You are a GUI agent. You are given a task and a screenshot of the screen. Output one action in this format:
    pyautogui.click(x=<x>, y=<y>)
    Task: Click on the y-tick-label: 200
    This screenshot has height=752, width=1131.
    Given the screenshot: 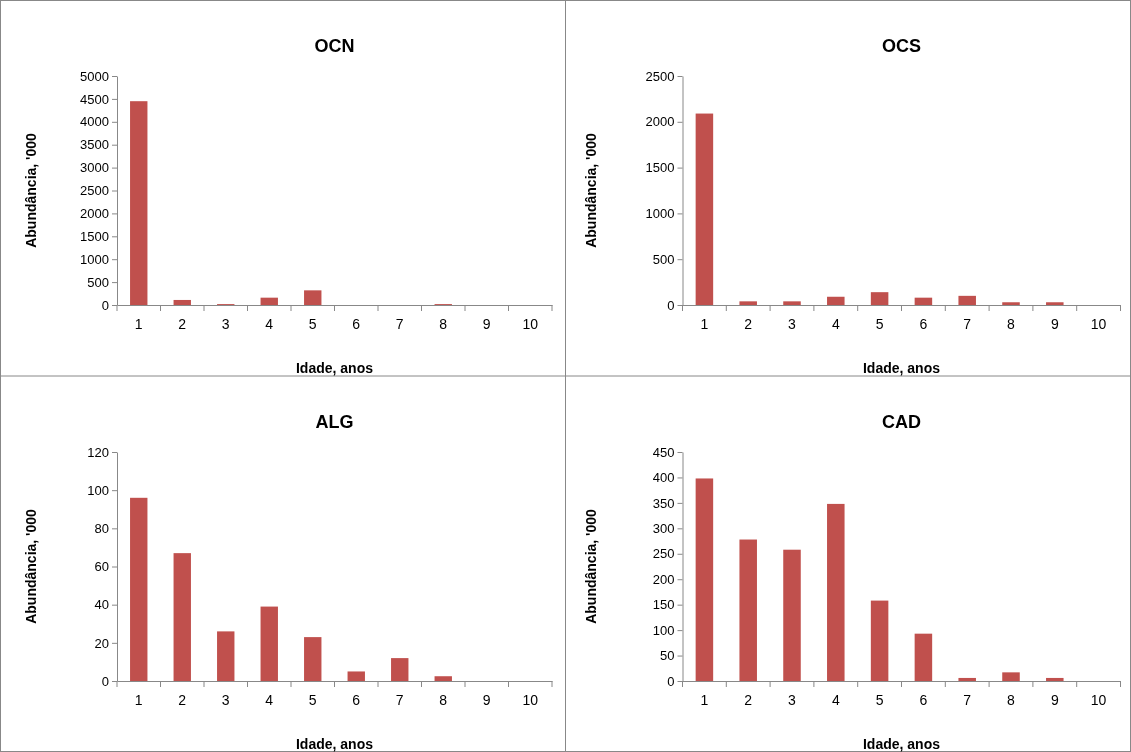 What is the action you would take?
    pyautogui.click(x=663, y=579)
    